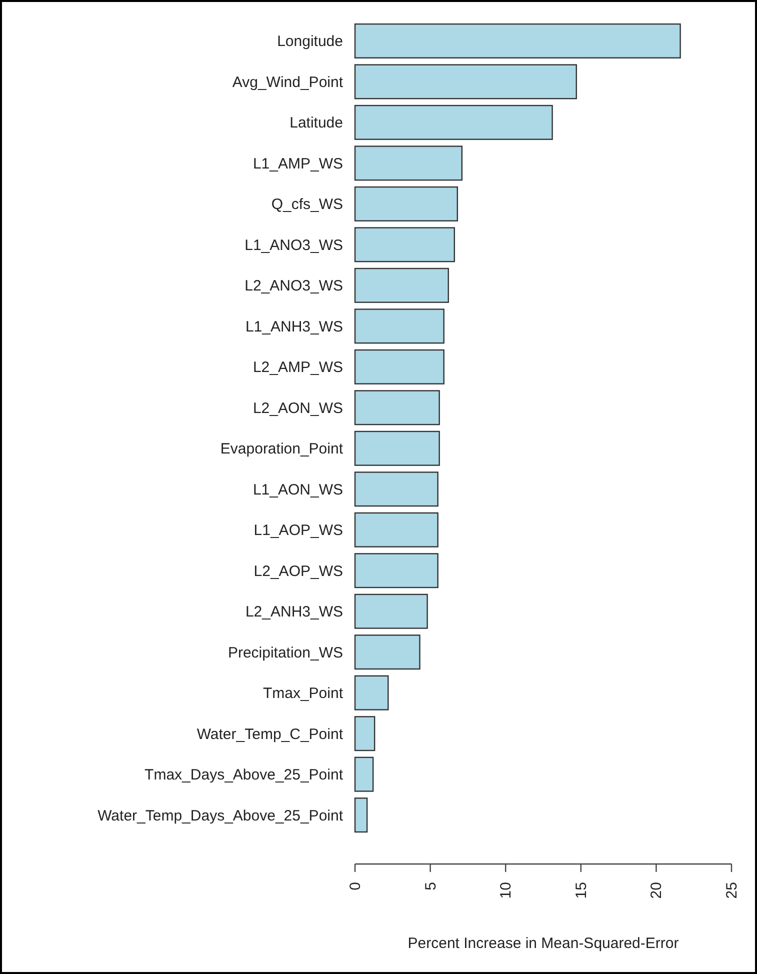  I want to click on y-tick-label: Latitude, so click(316, 123).